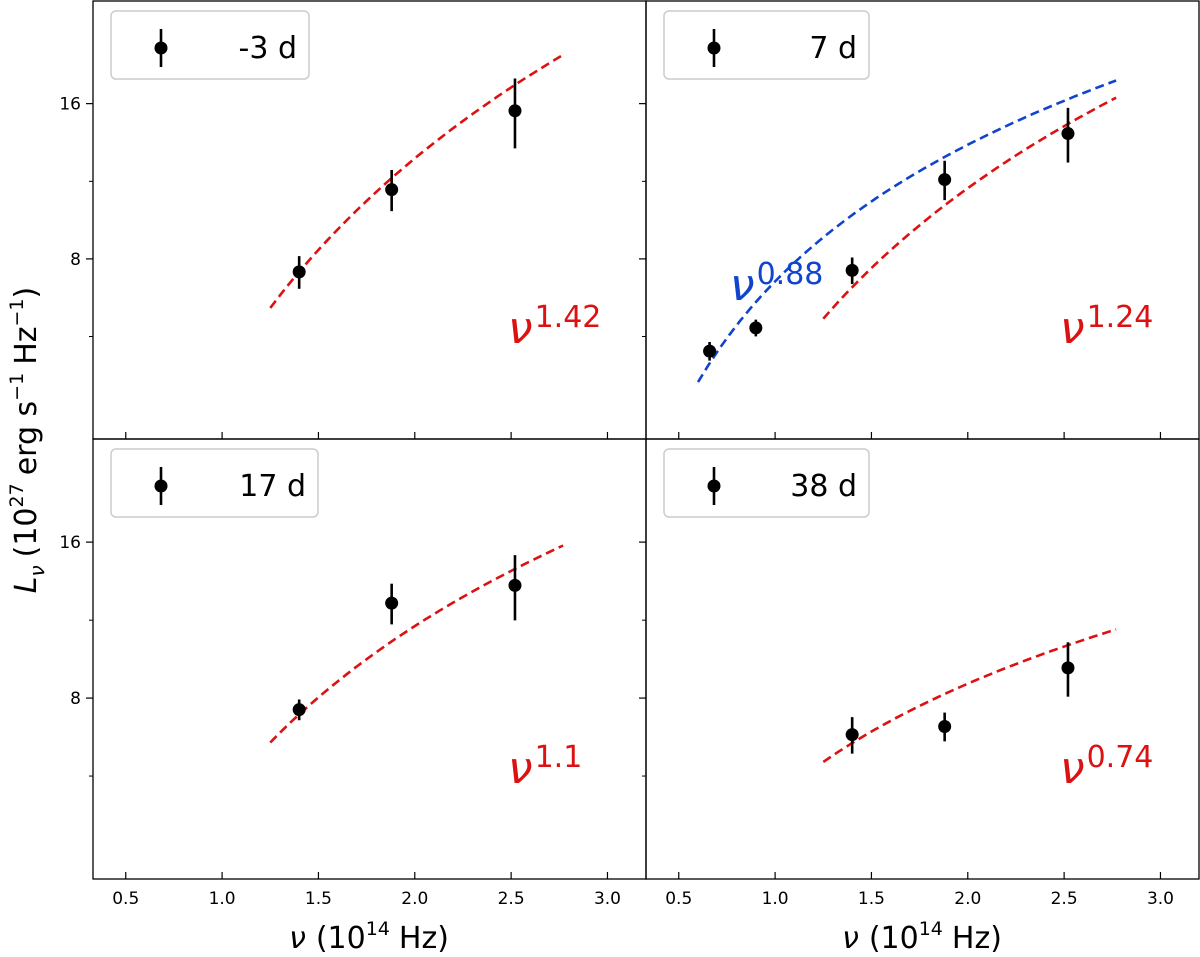 This screenshot has height=957, width=1200. What do you see at coordinates (26, 585) in the screenshot?
I see `y-axis-title-main: L` at bounding box center [26, 585].